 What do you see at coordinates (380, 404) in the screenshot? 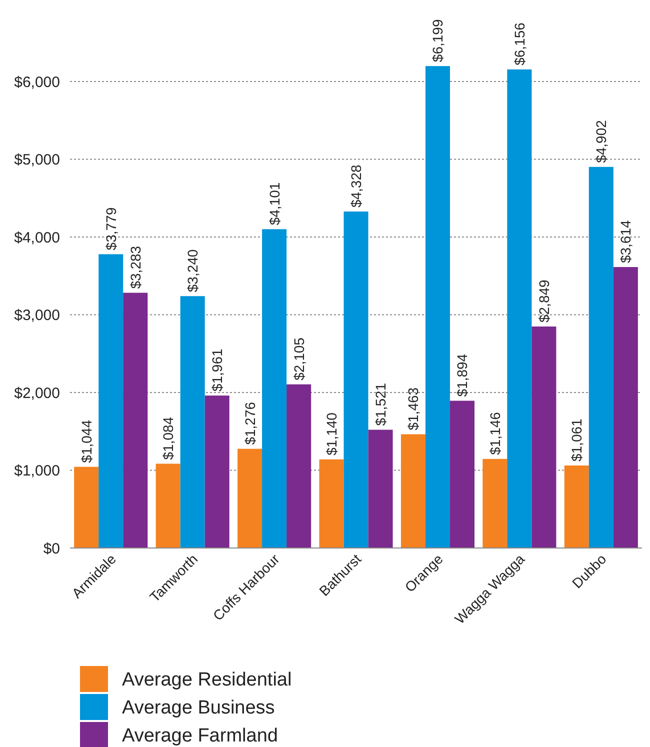
I see `data-label: $1,521` at bounding box center [380, 404].